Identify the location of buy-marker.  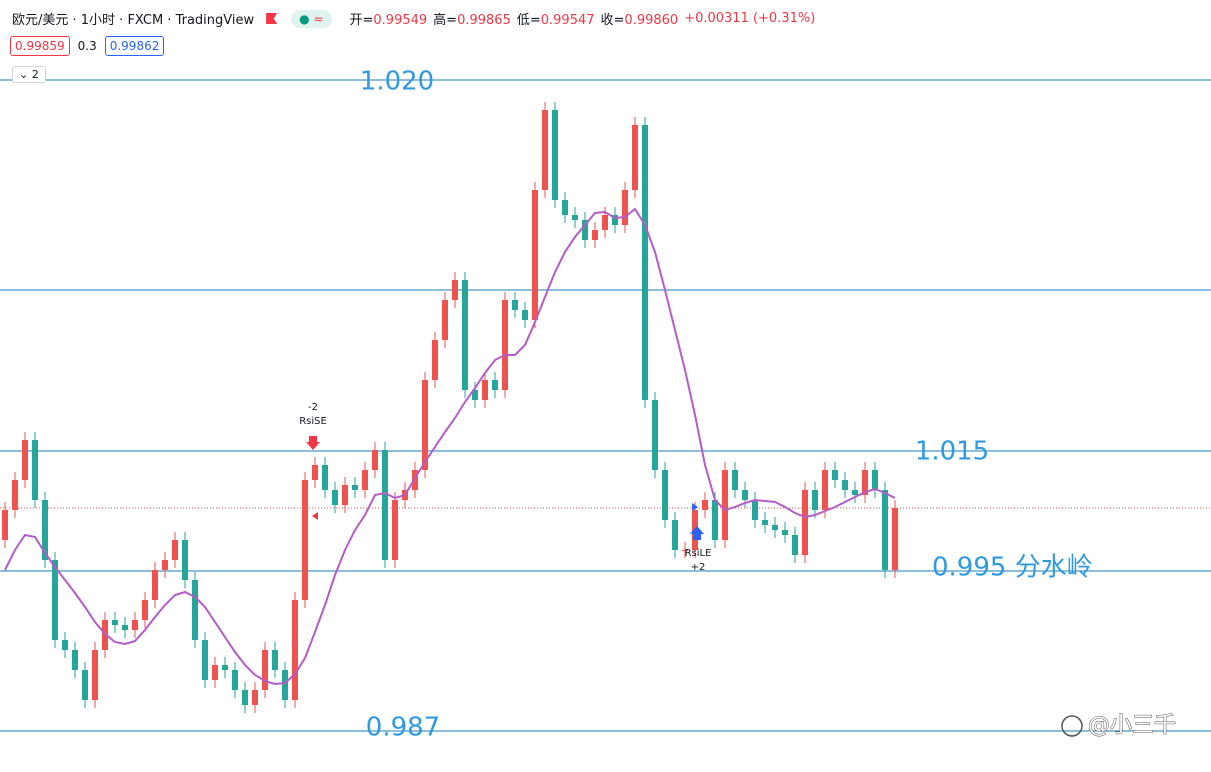
(695, 507).